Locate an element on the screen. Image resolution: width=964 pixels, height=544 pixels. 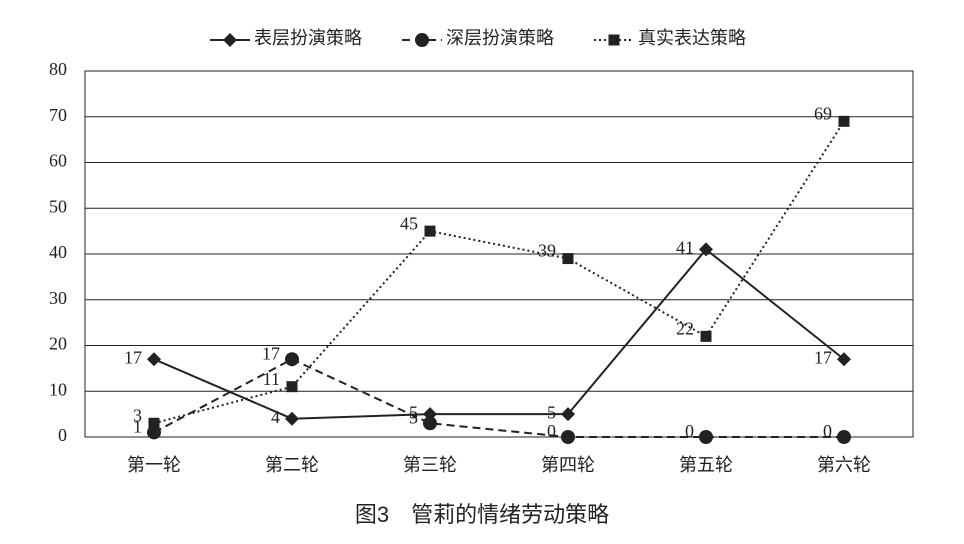
x-tick-label: 第二轮 is located at coordinates (292, 465).